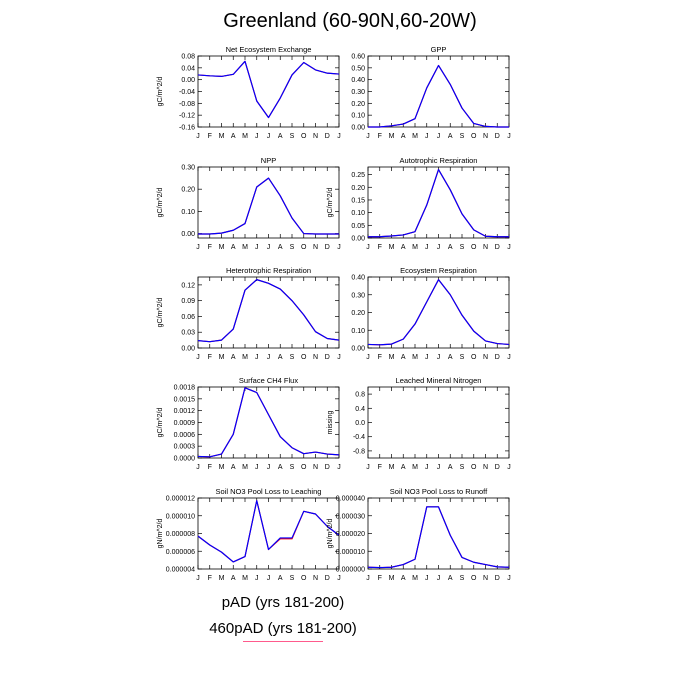  Describe the element at coordinates (360, 409) in the screenshot. I see `y-tick-label: 0.4` at that location.